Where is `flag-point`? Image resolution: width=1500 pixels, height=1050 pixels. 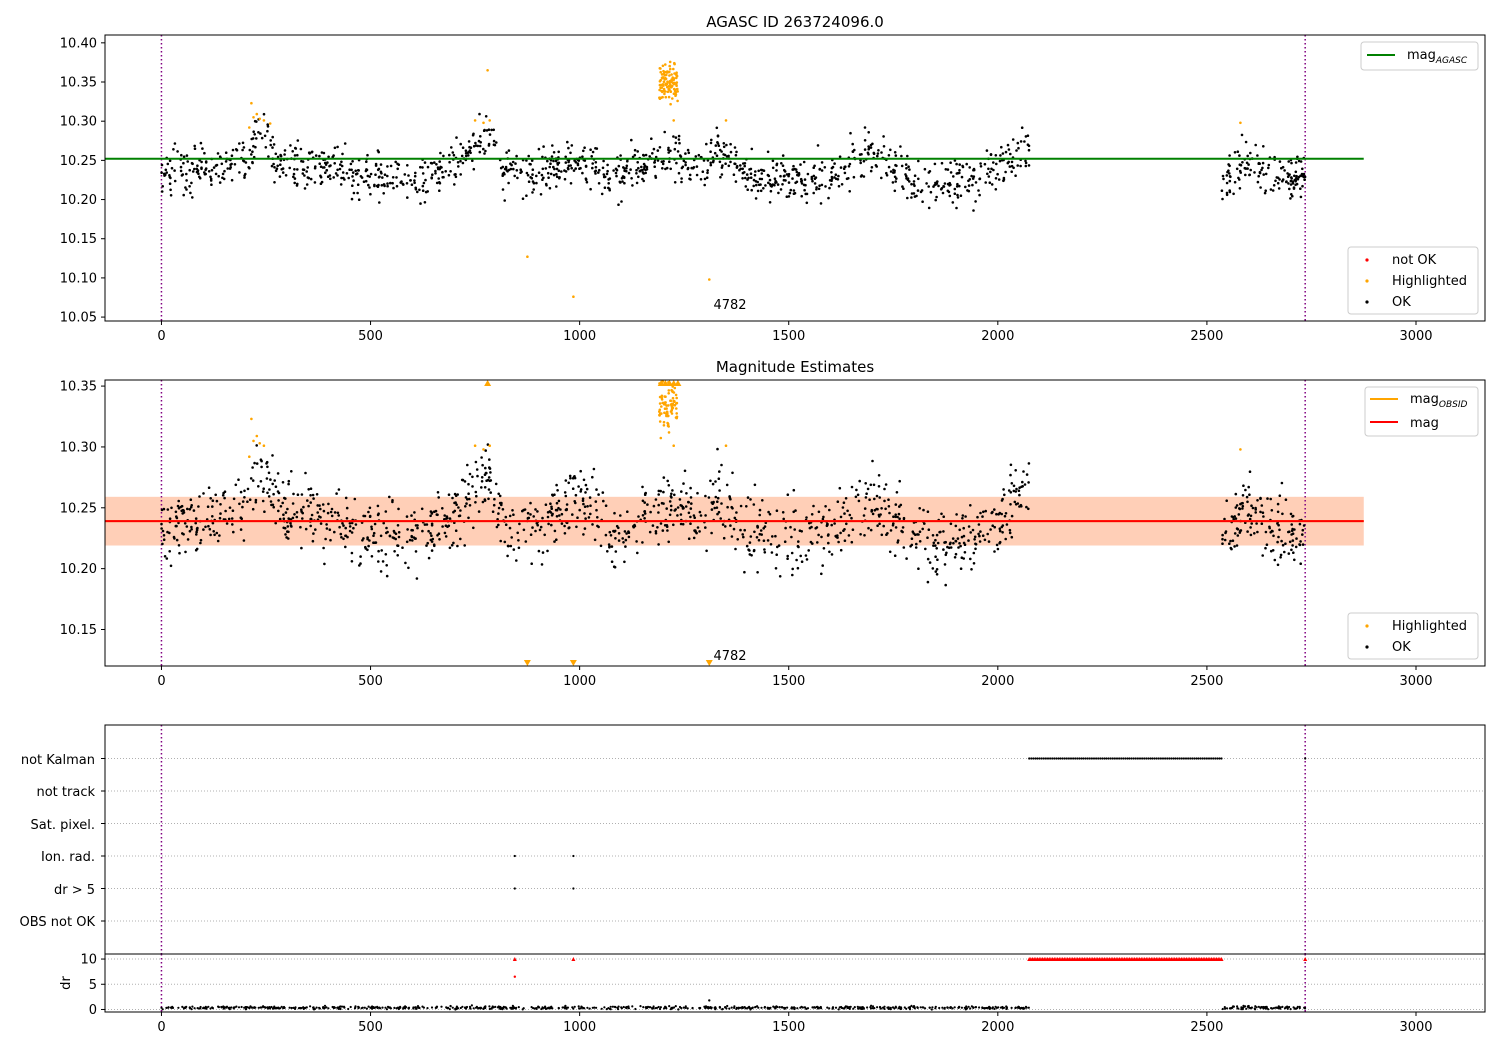
flag-point is located at coordinates (1148, 758).